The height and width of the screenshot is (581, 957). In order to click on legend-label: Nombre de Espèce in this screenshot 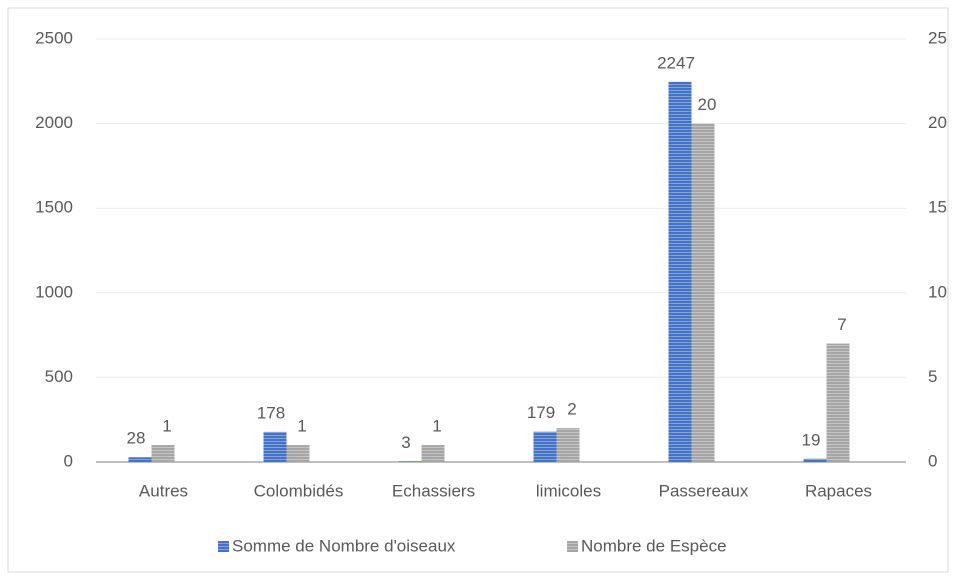, I will do `click(654, 545)`.